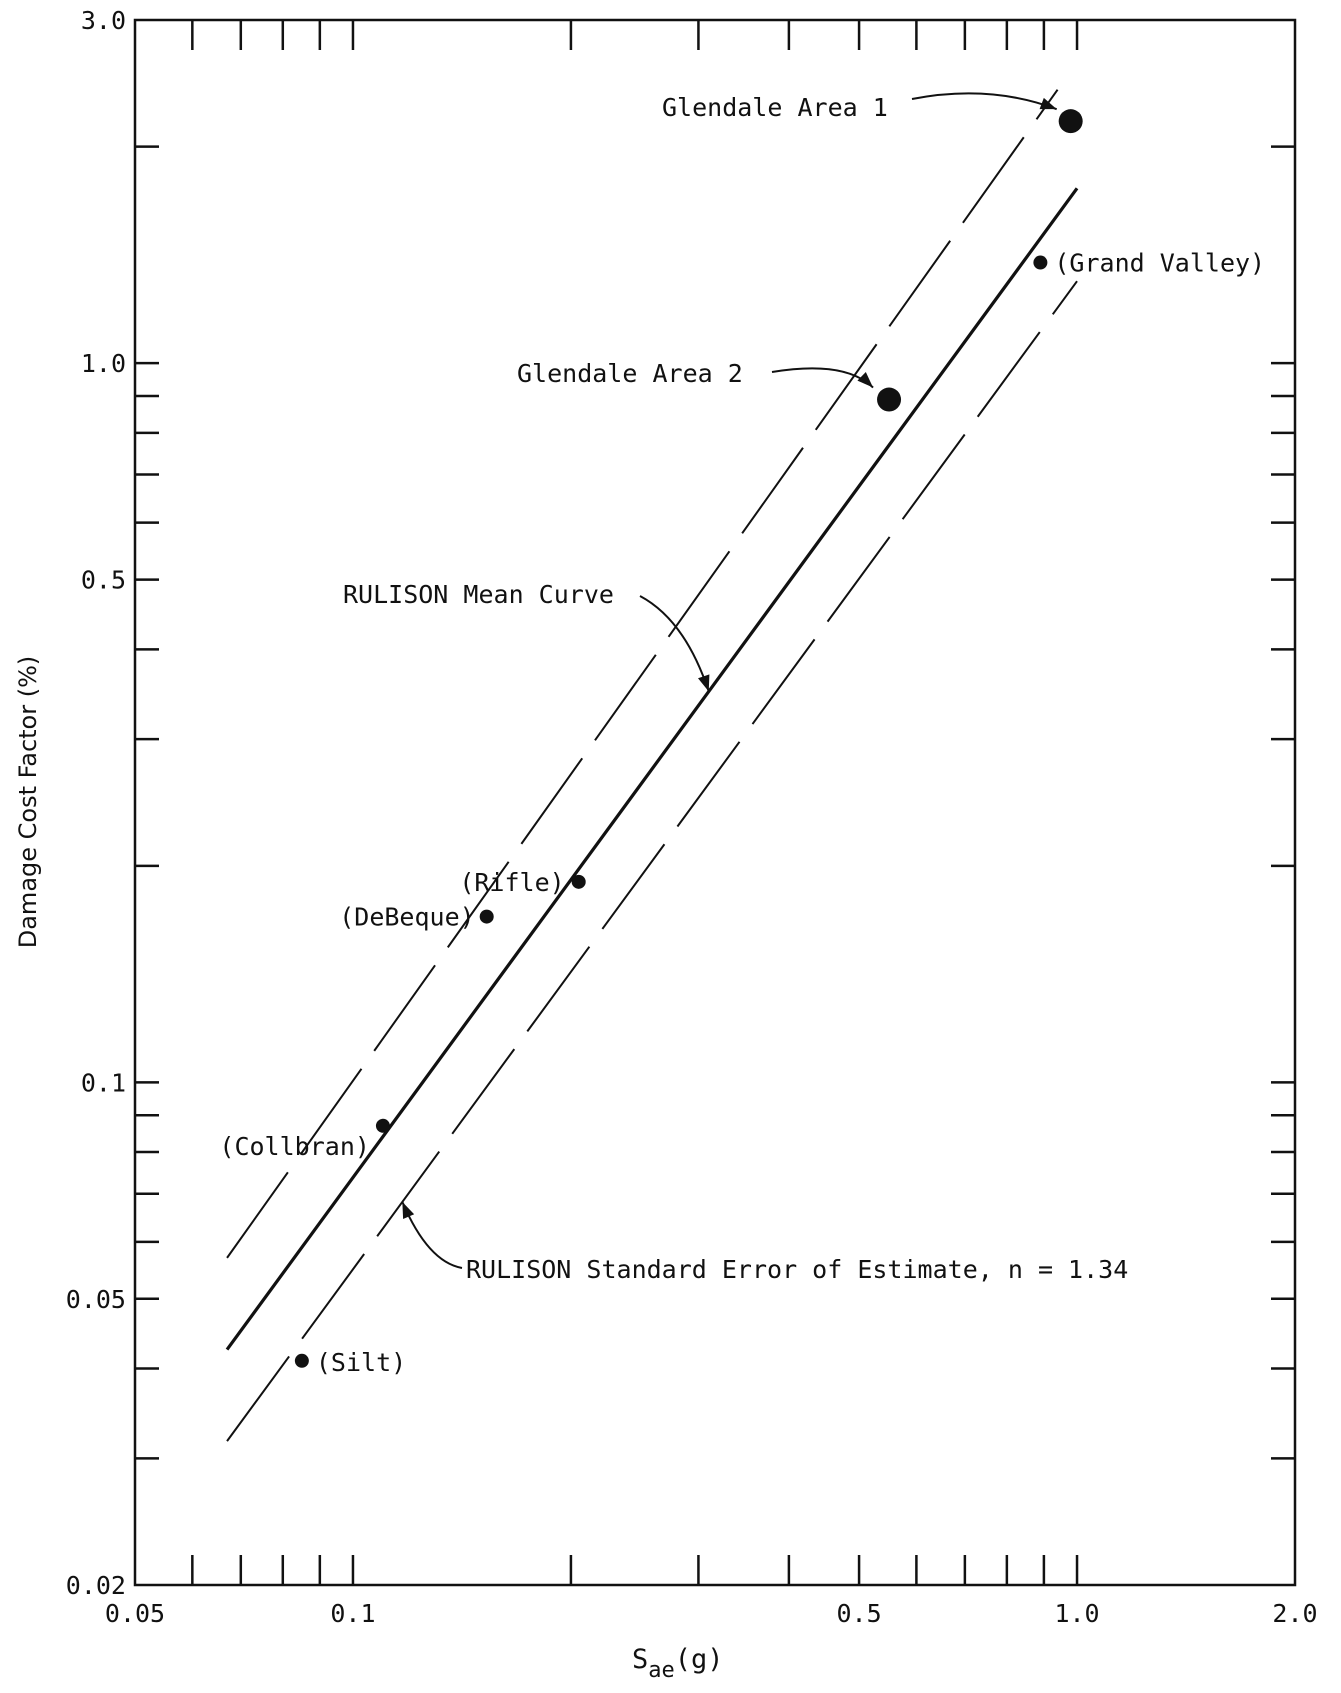 This screenshot has width=1341, height=1693. I want to click on y-tick-label: 0.5, so click(103, 580).